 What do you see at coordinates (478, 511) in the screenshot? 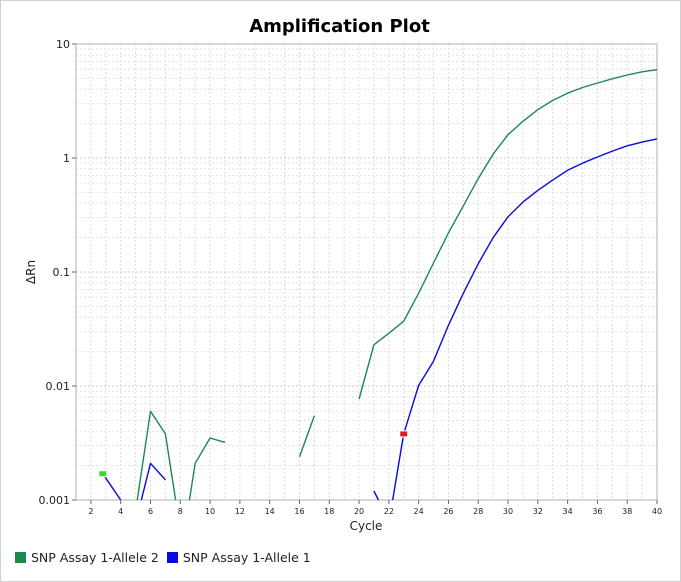
I see `x-tick-label: 28` at bounding box center [478, 511].